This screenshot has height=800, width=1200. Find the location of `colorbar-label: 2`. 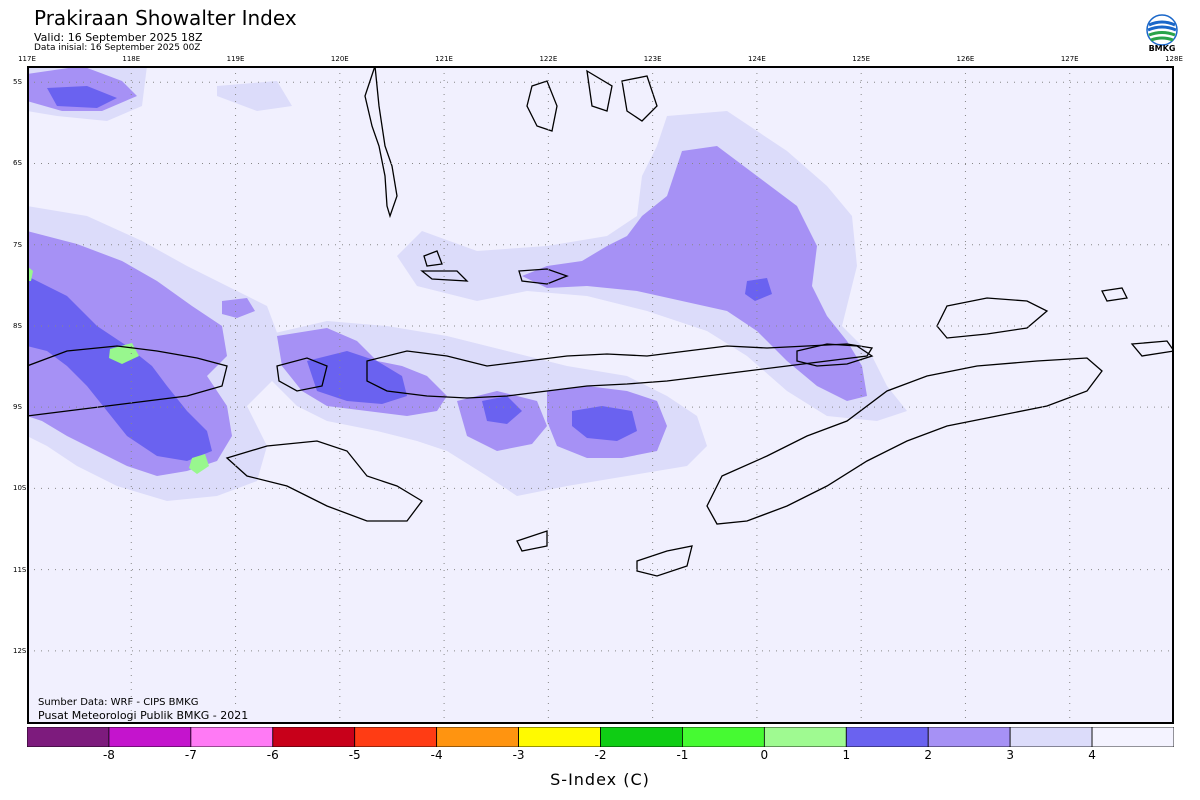

colorbar-label: 2 is located at coordinates (928, 755).